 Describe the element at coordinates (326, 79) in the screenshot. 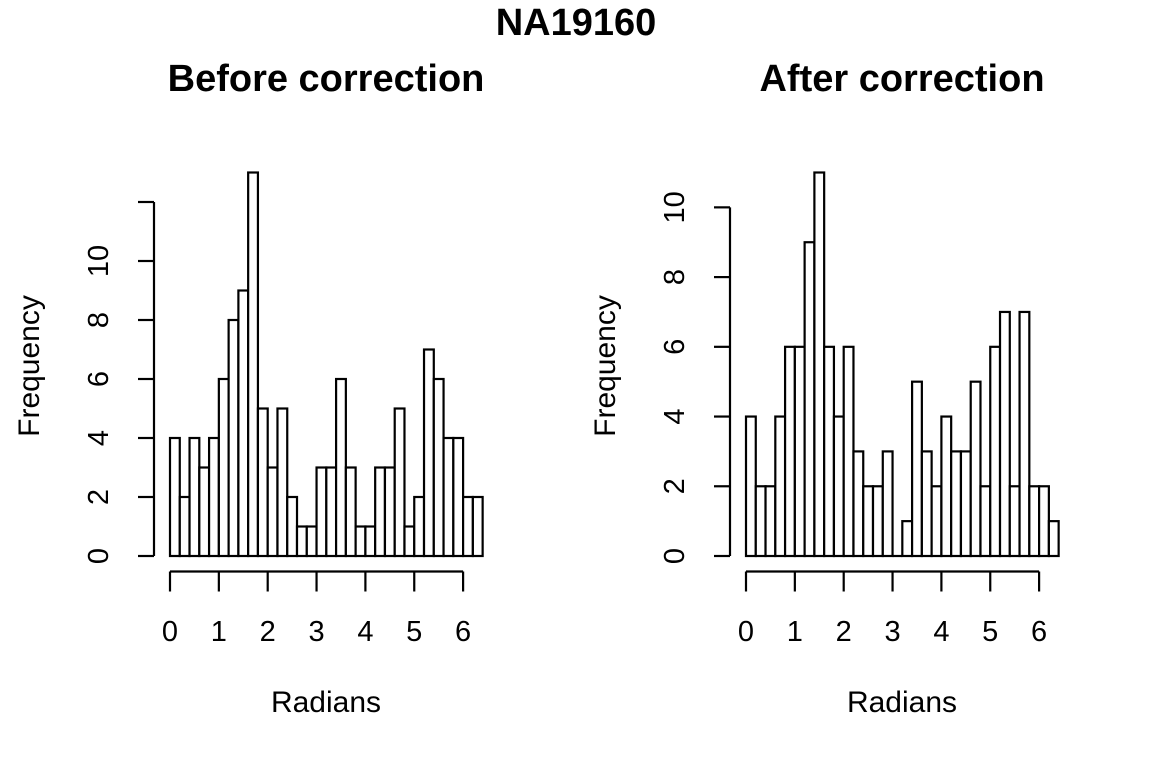

I see `panel-title-before: Before correction` at that location.